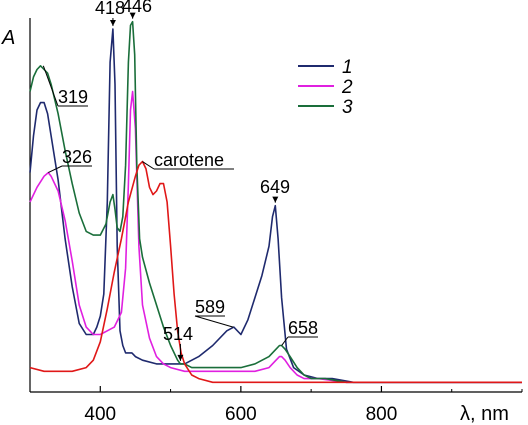 The width and height of the screenshot is (528, 425). Describe the element at coordinates (178, 334) in the screenshot. I see `annotation-514: 514` at that location.